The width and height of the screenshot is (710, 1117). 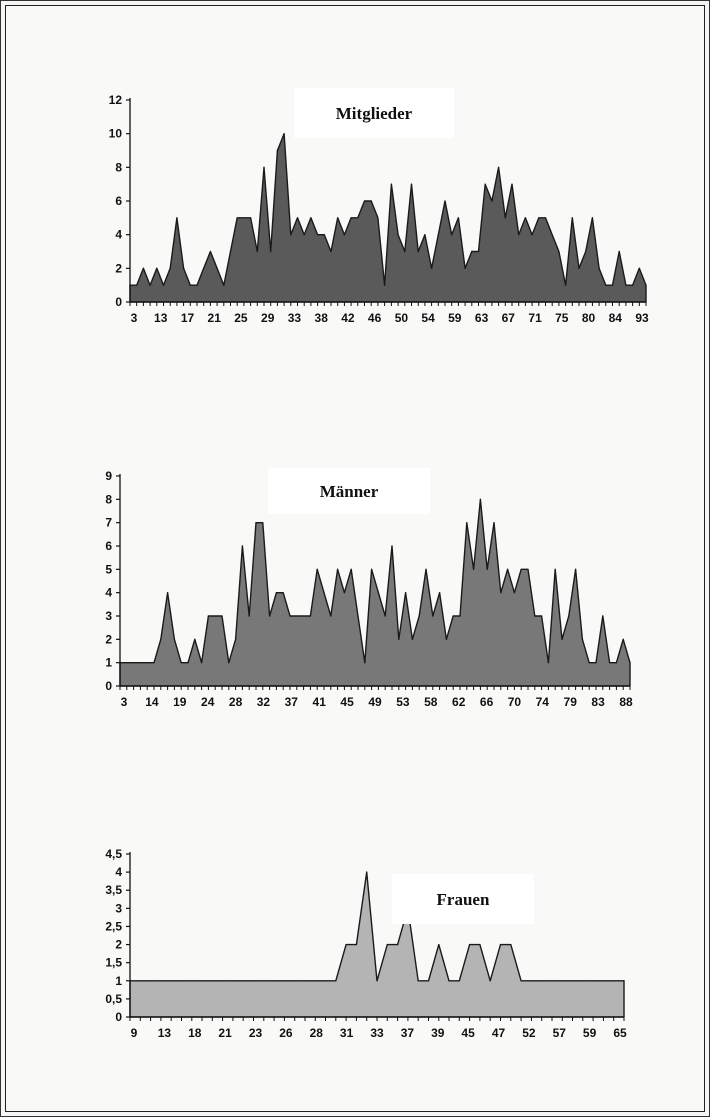 What do you see at coordinates (108, 476) in the screenshot?
I see `y-tick-label: 9` at bounding box center [108, 476].